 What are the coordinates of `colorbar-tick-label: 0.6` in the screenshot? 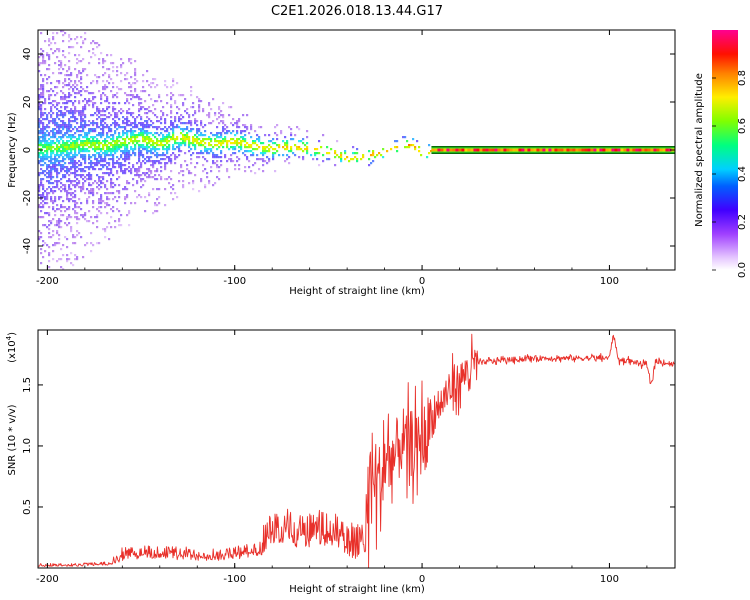 It's located at (742, 126).